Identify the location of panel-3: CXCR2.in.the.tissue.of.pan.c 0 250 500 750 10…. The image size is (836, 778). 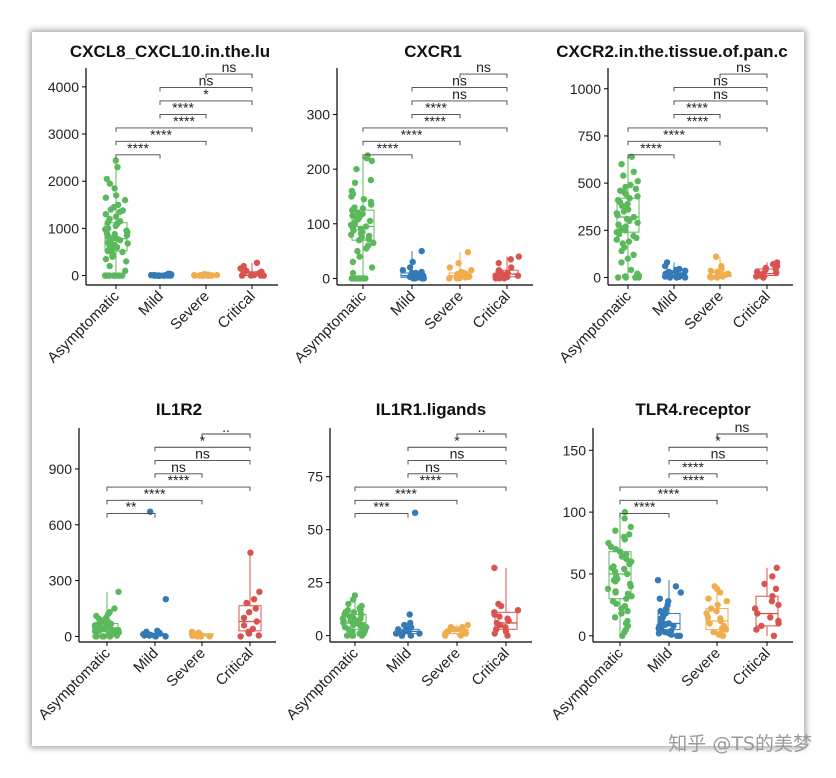
(674, 204).